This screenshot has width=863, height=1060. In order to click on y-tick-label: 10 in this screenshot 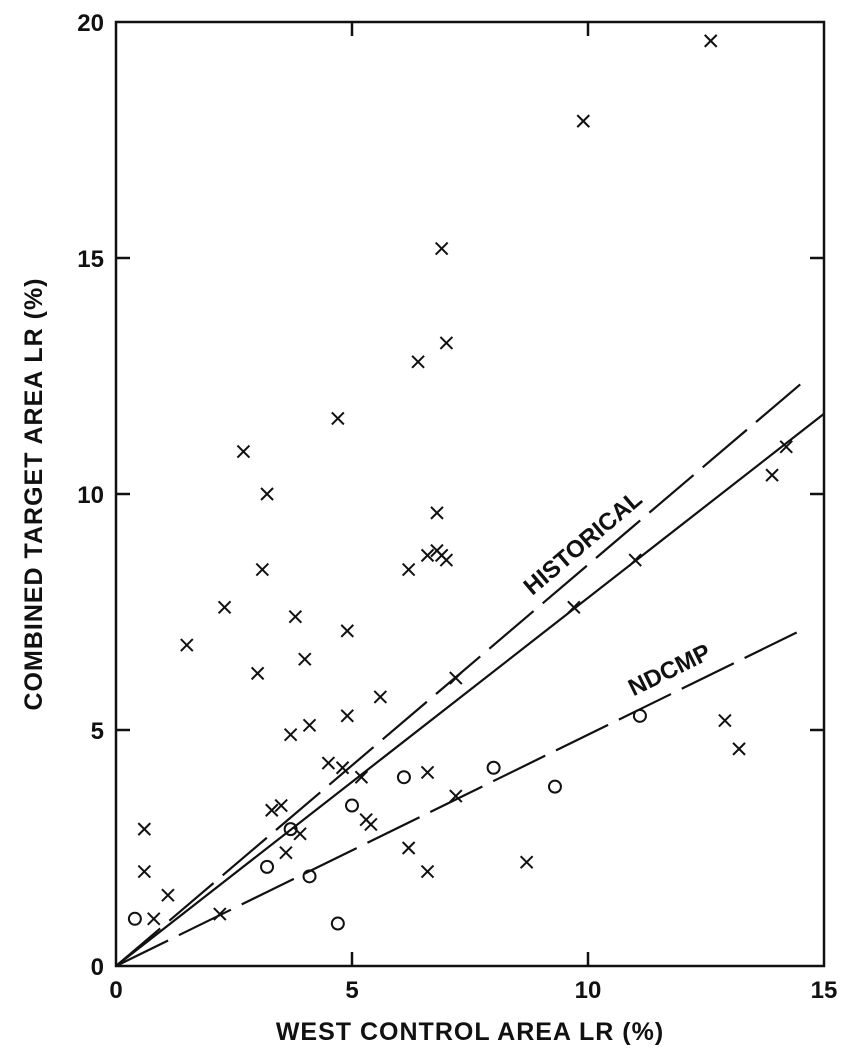, I will do `click(90, 495)`.